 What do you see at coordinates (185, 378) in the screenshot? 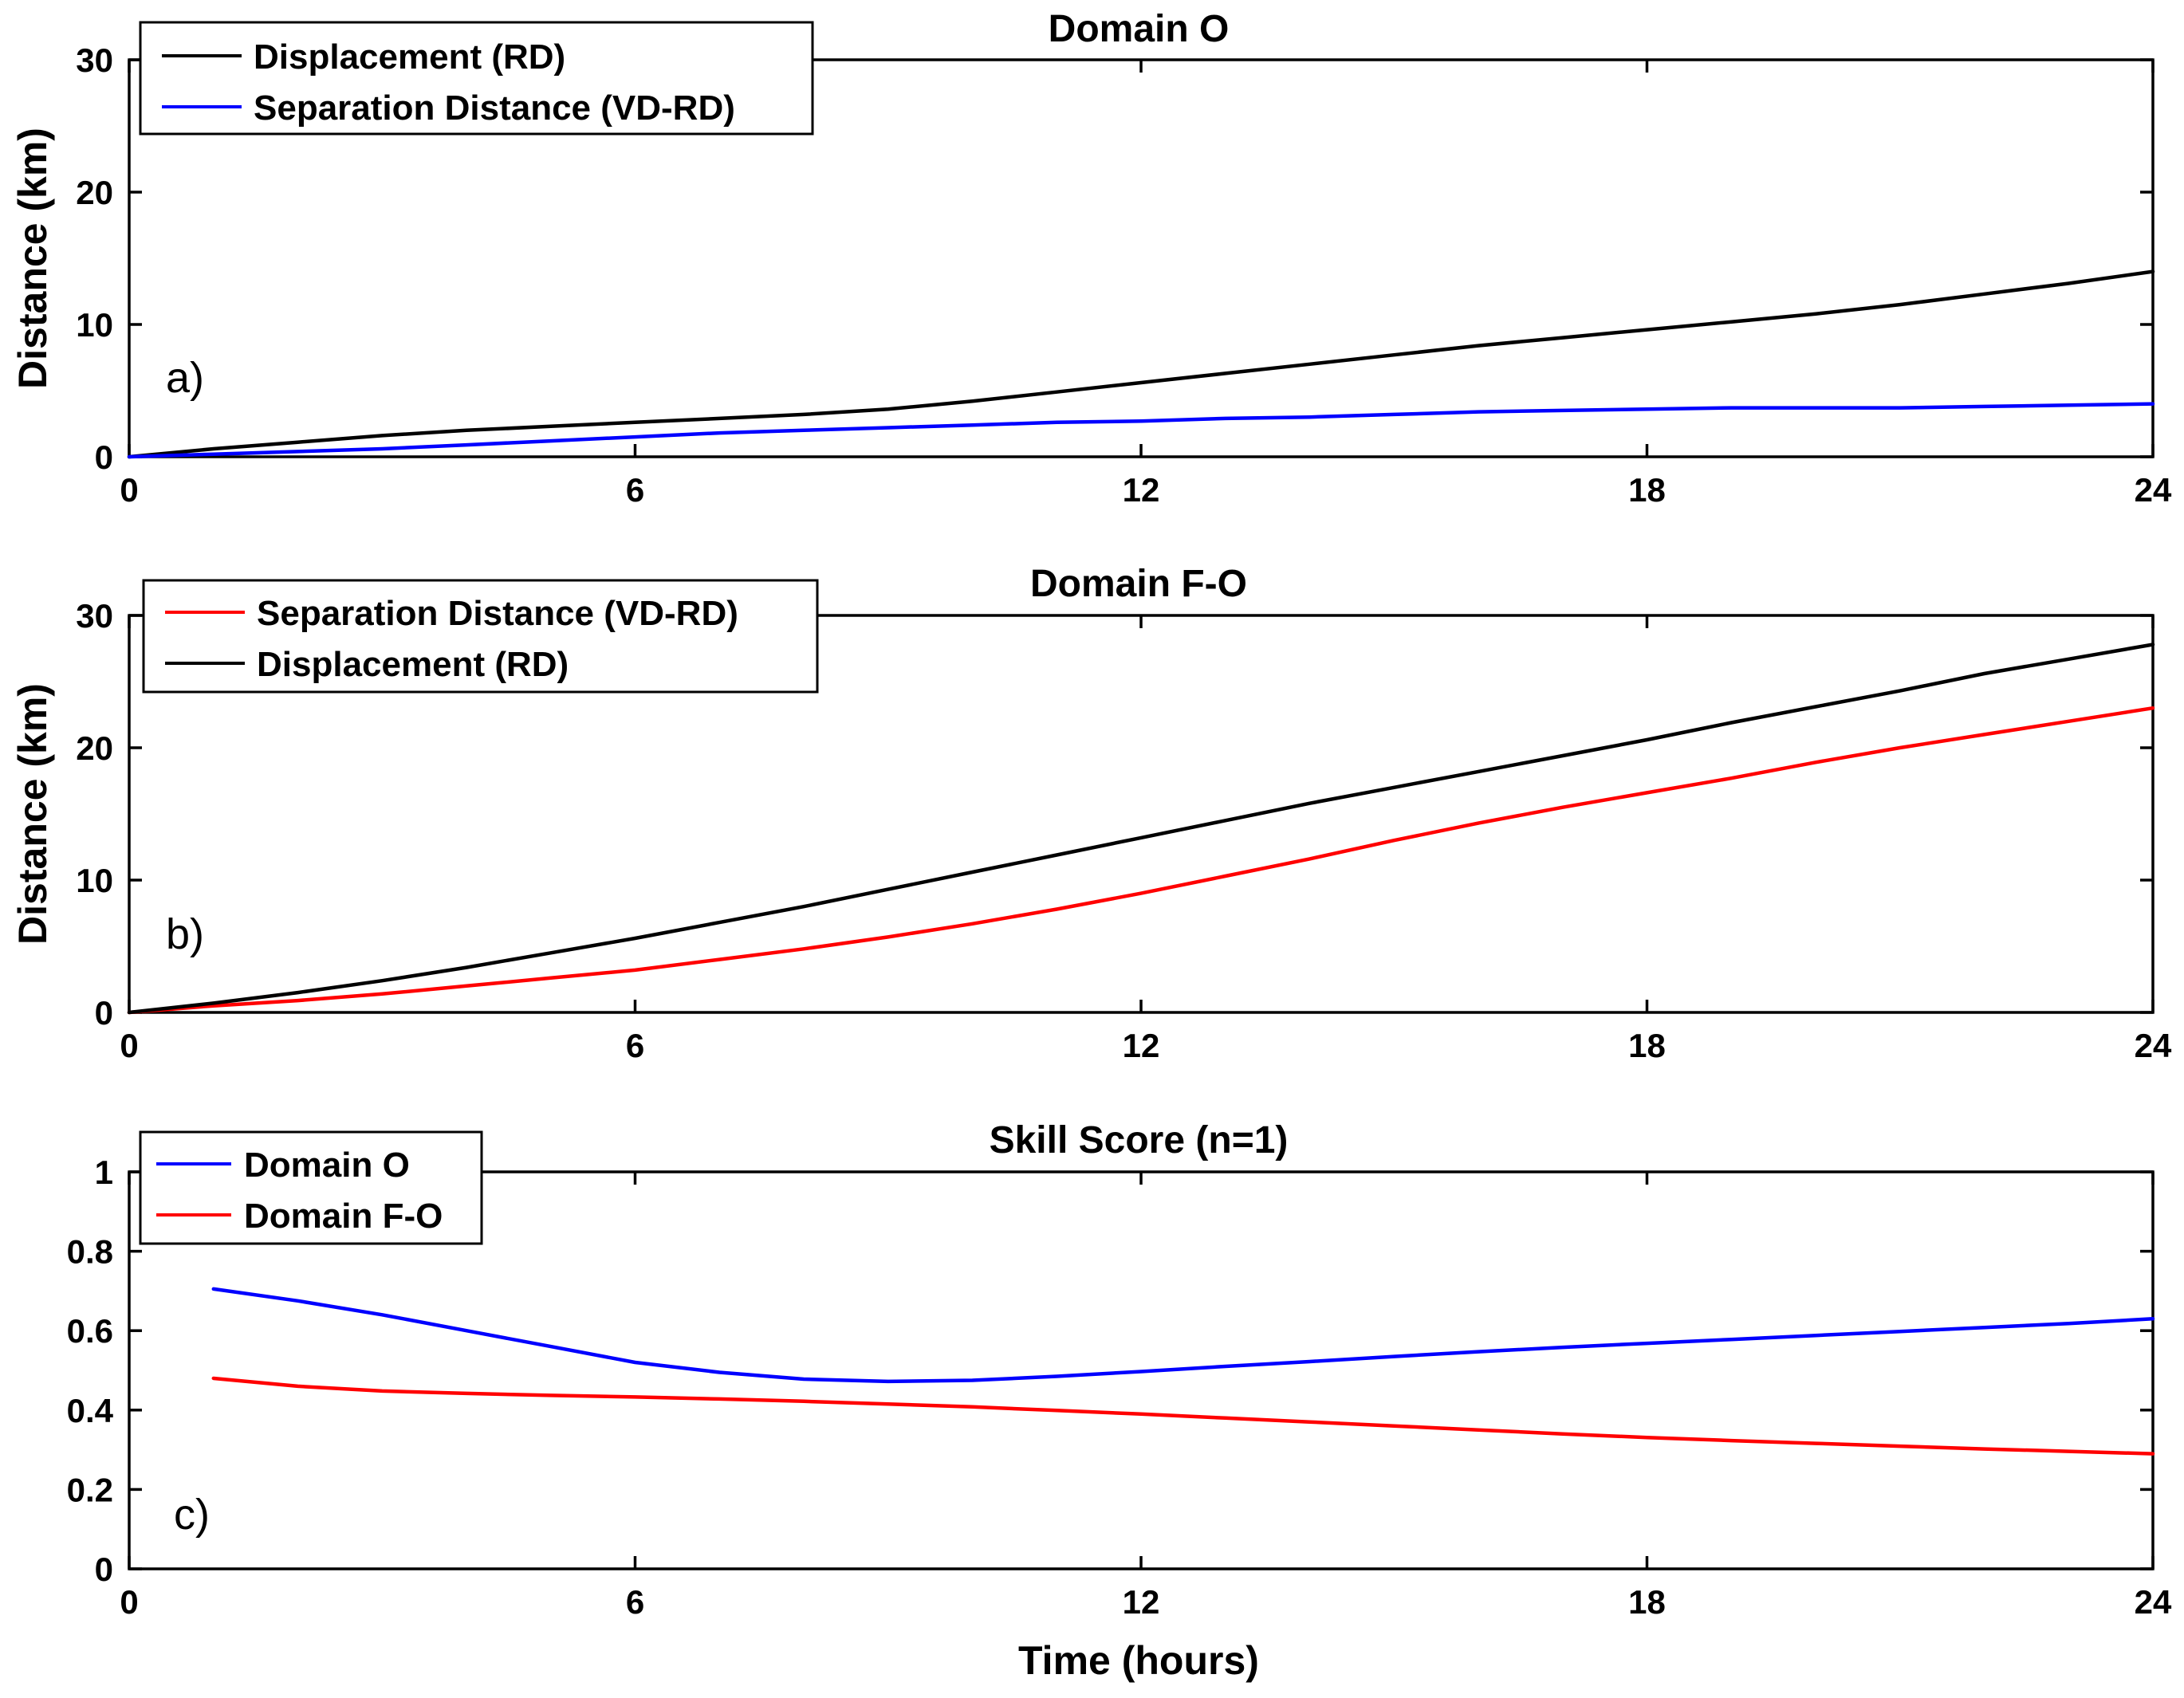
I see `panel-label: a)` at bounding box center [185, 378].